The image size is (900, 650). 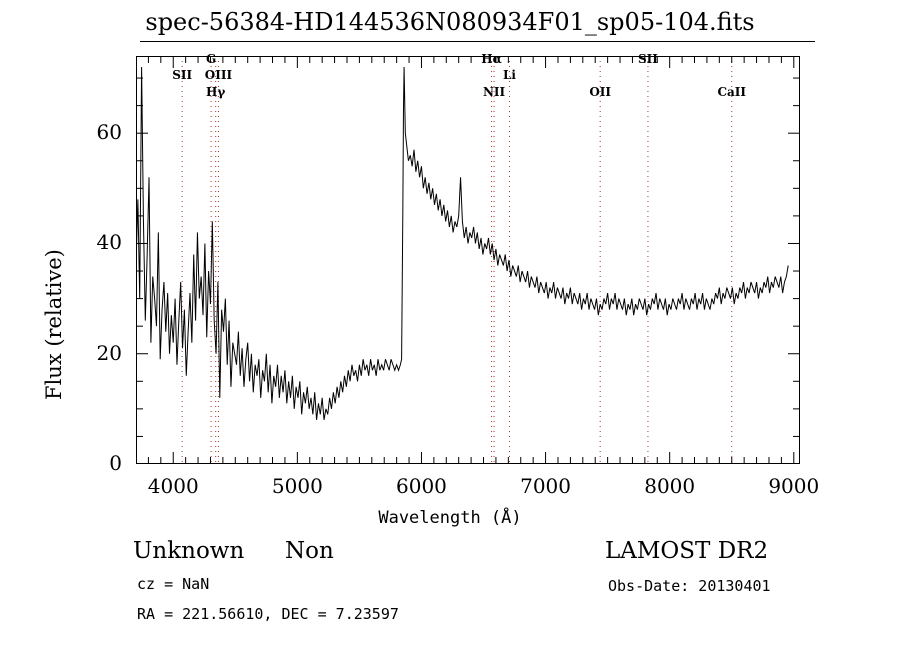 I want to click on line-label-oii: OII, so click(x=600, y=92).